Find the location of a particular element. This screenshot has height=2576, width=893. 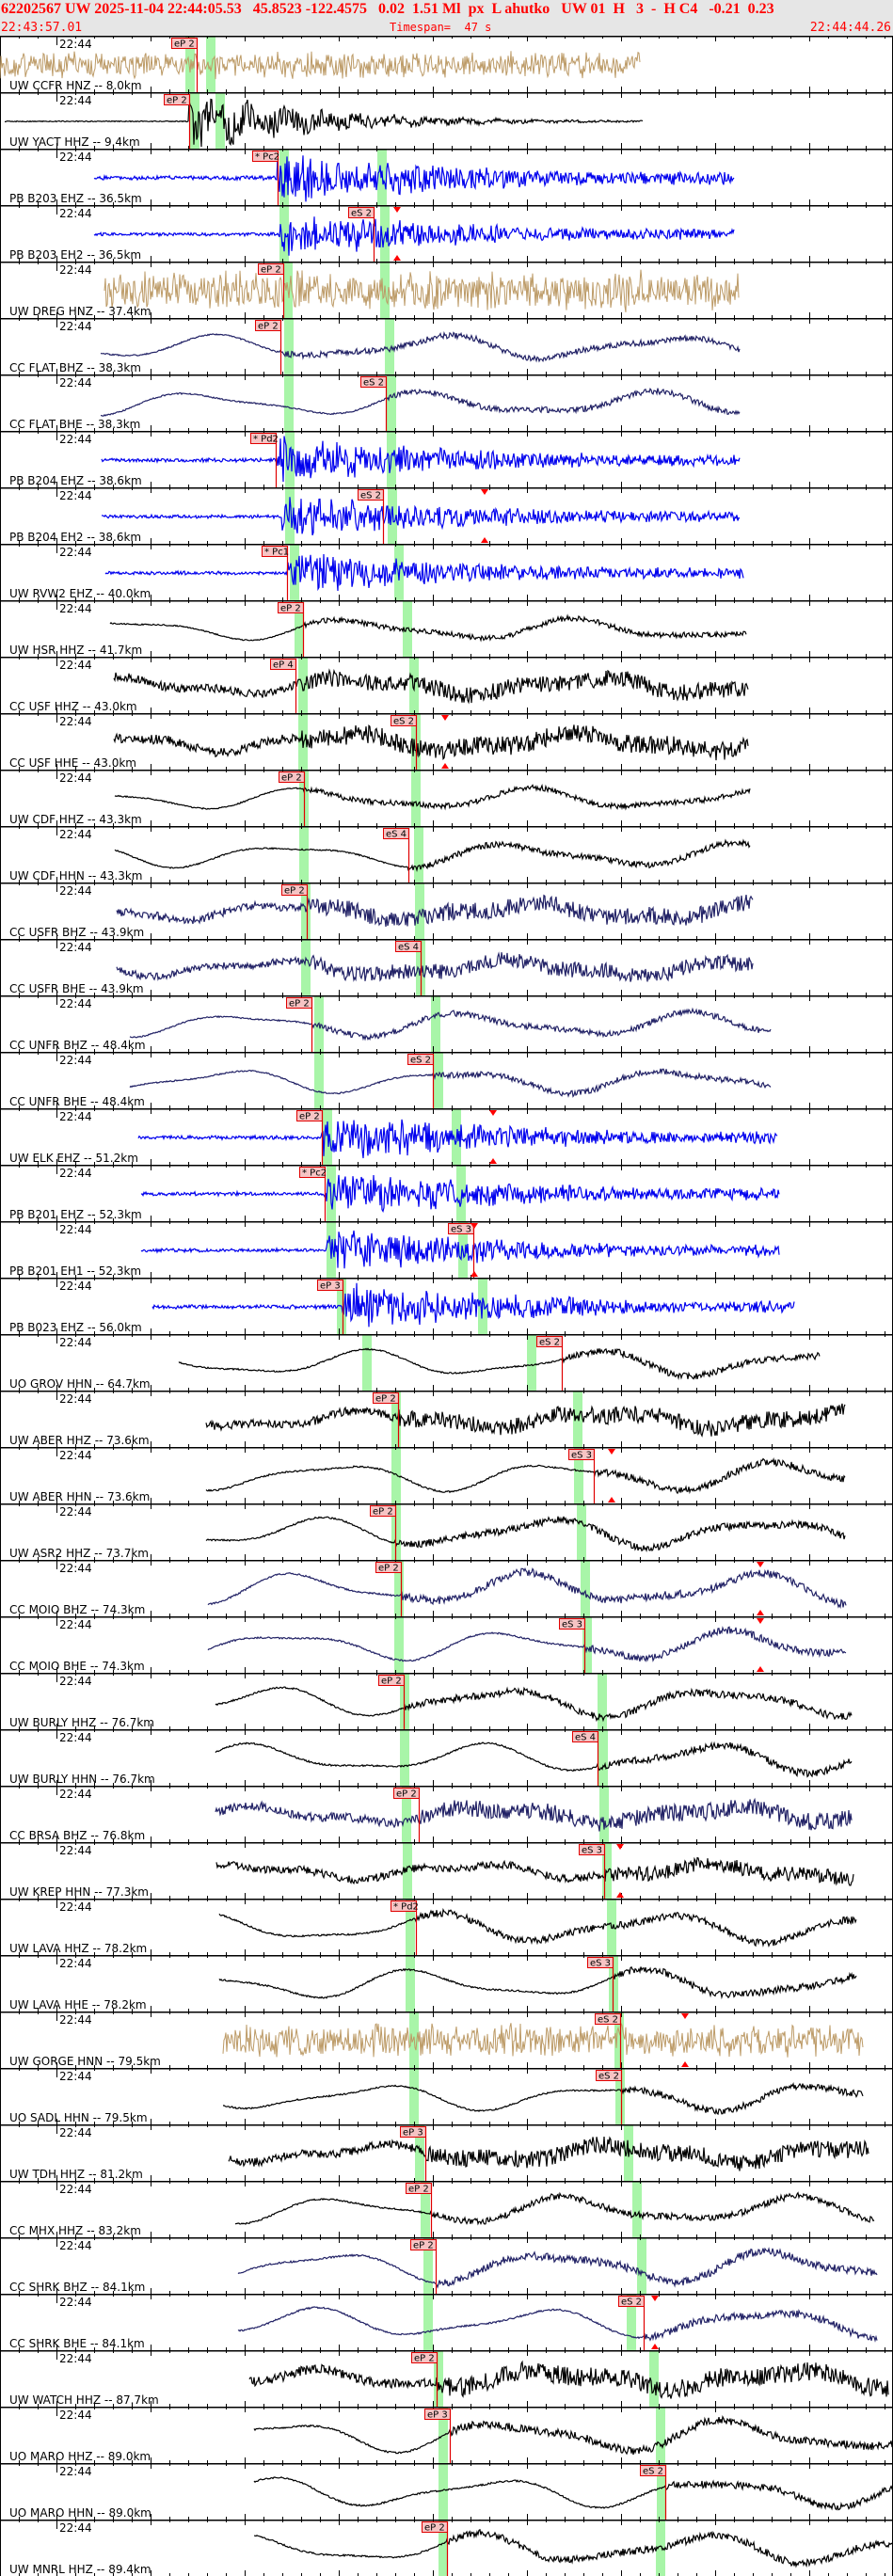

trace-panel: 22:44 UW DREG HNZ -- 37.4km eP 2 is located at coordinates (446, 290).